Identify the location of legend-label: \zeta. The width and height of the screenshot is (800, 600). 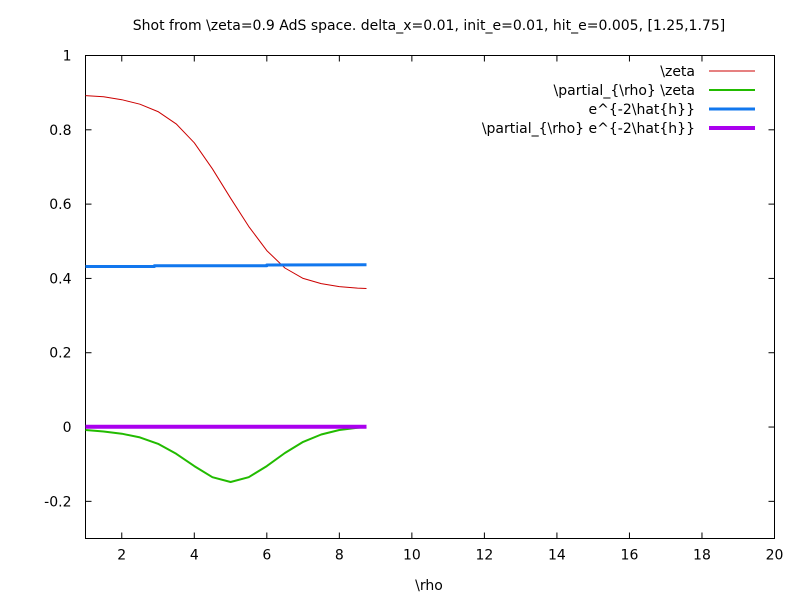
(677, 72).